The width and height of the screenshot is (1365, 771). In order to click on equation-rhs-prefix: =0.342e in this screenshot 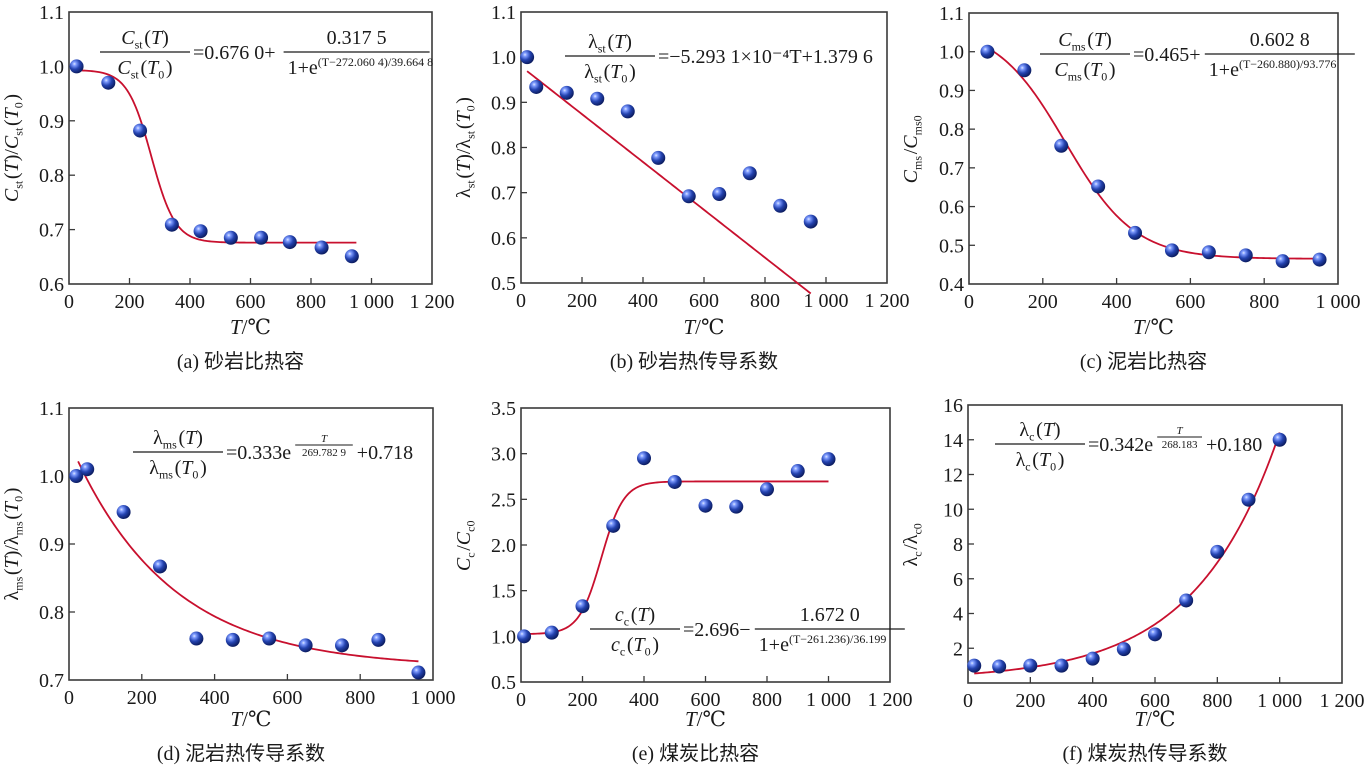, I will do `click(1120, 445)`.